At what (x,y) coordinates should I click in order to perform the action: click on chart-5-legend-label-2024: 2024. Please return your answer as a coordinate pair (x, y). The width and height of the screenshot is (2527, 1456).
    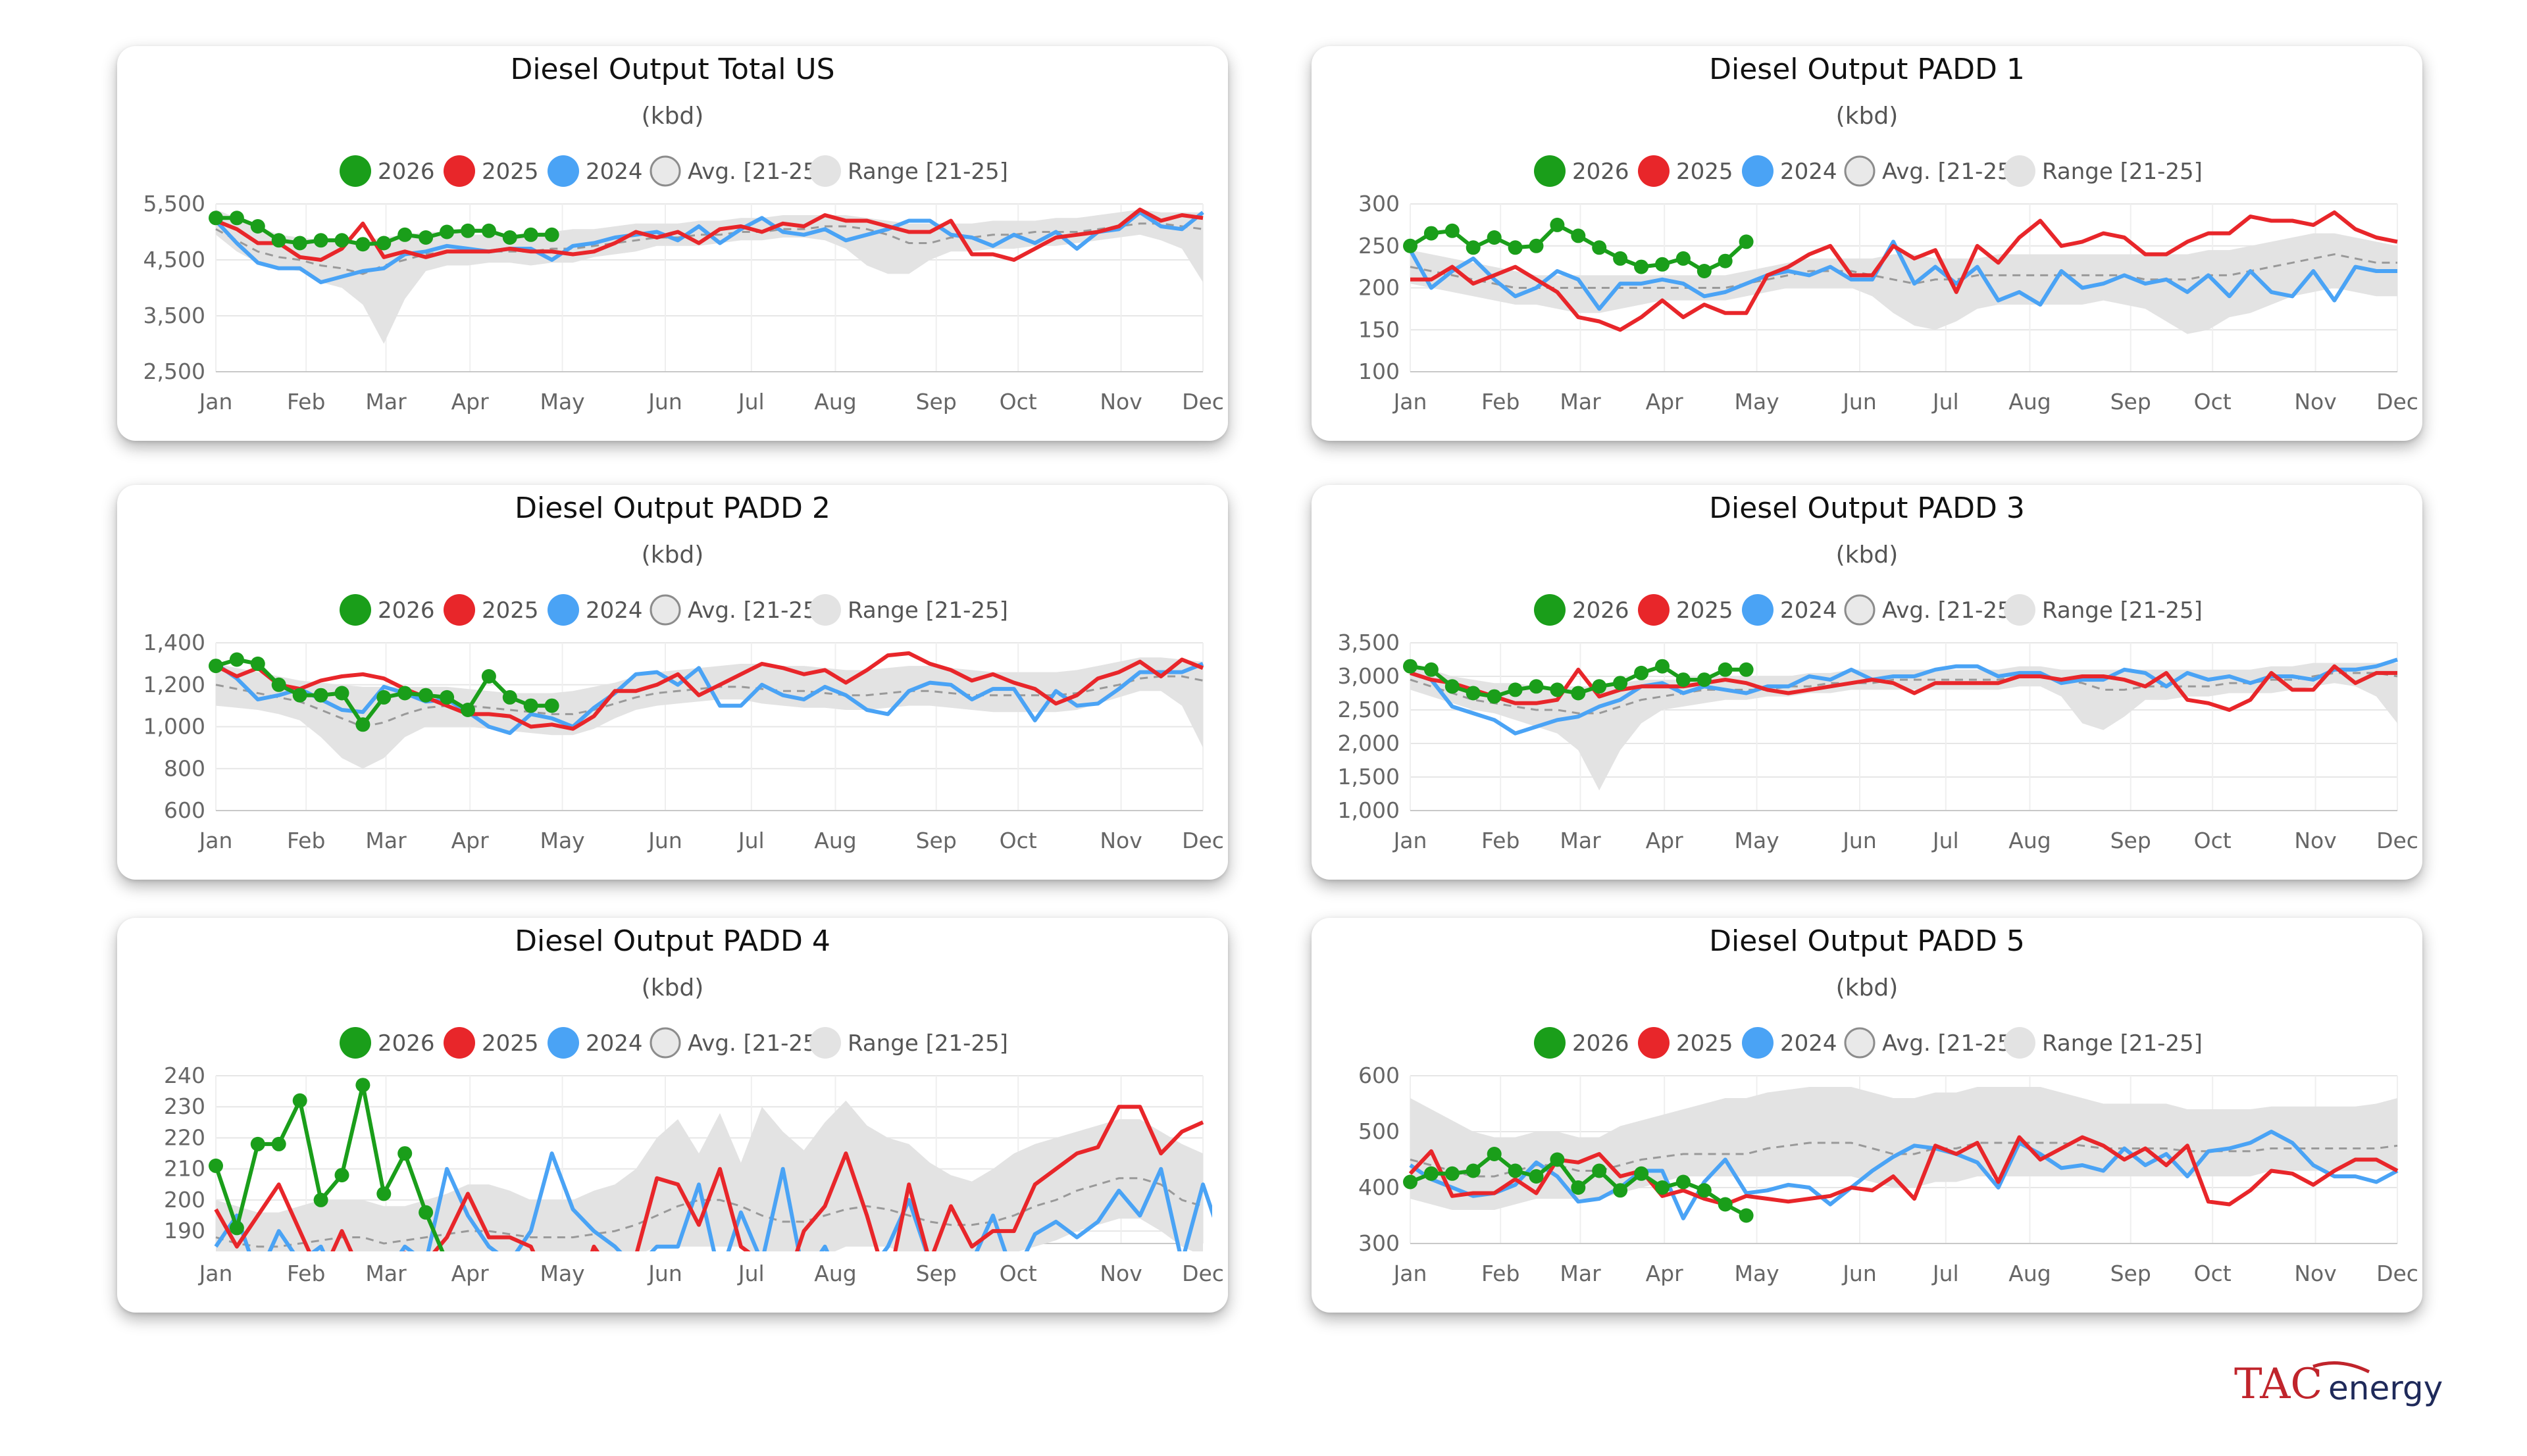
    Looking at the image, I should click on (1808, 1043).